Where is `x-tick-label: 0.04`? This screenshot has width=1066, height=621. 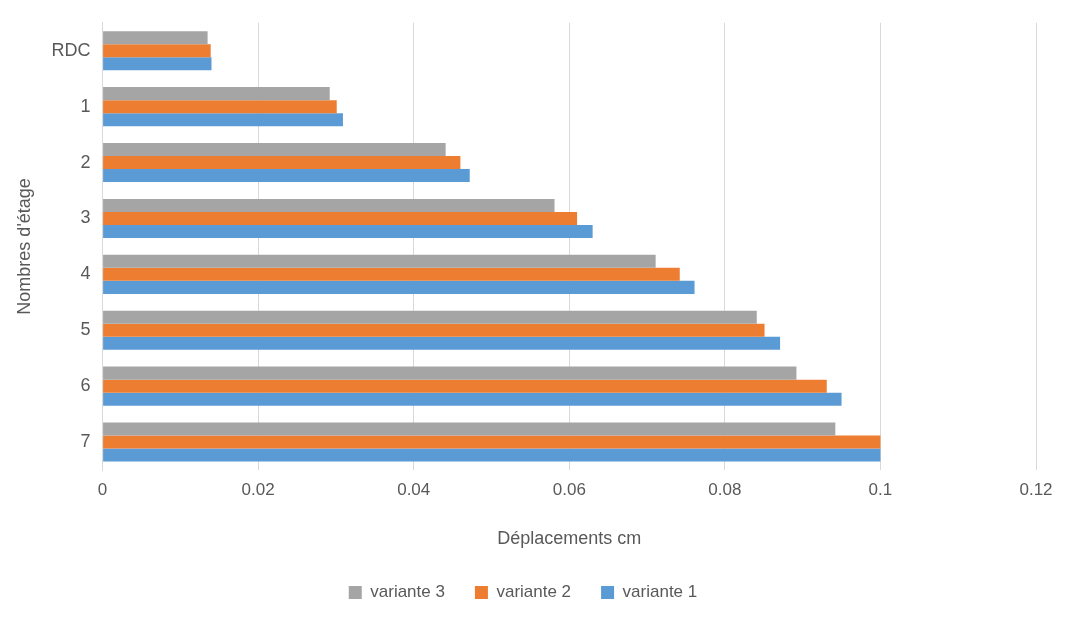
x-tick-label: 0.04 is located at coordinates (414, 489).